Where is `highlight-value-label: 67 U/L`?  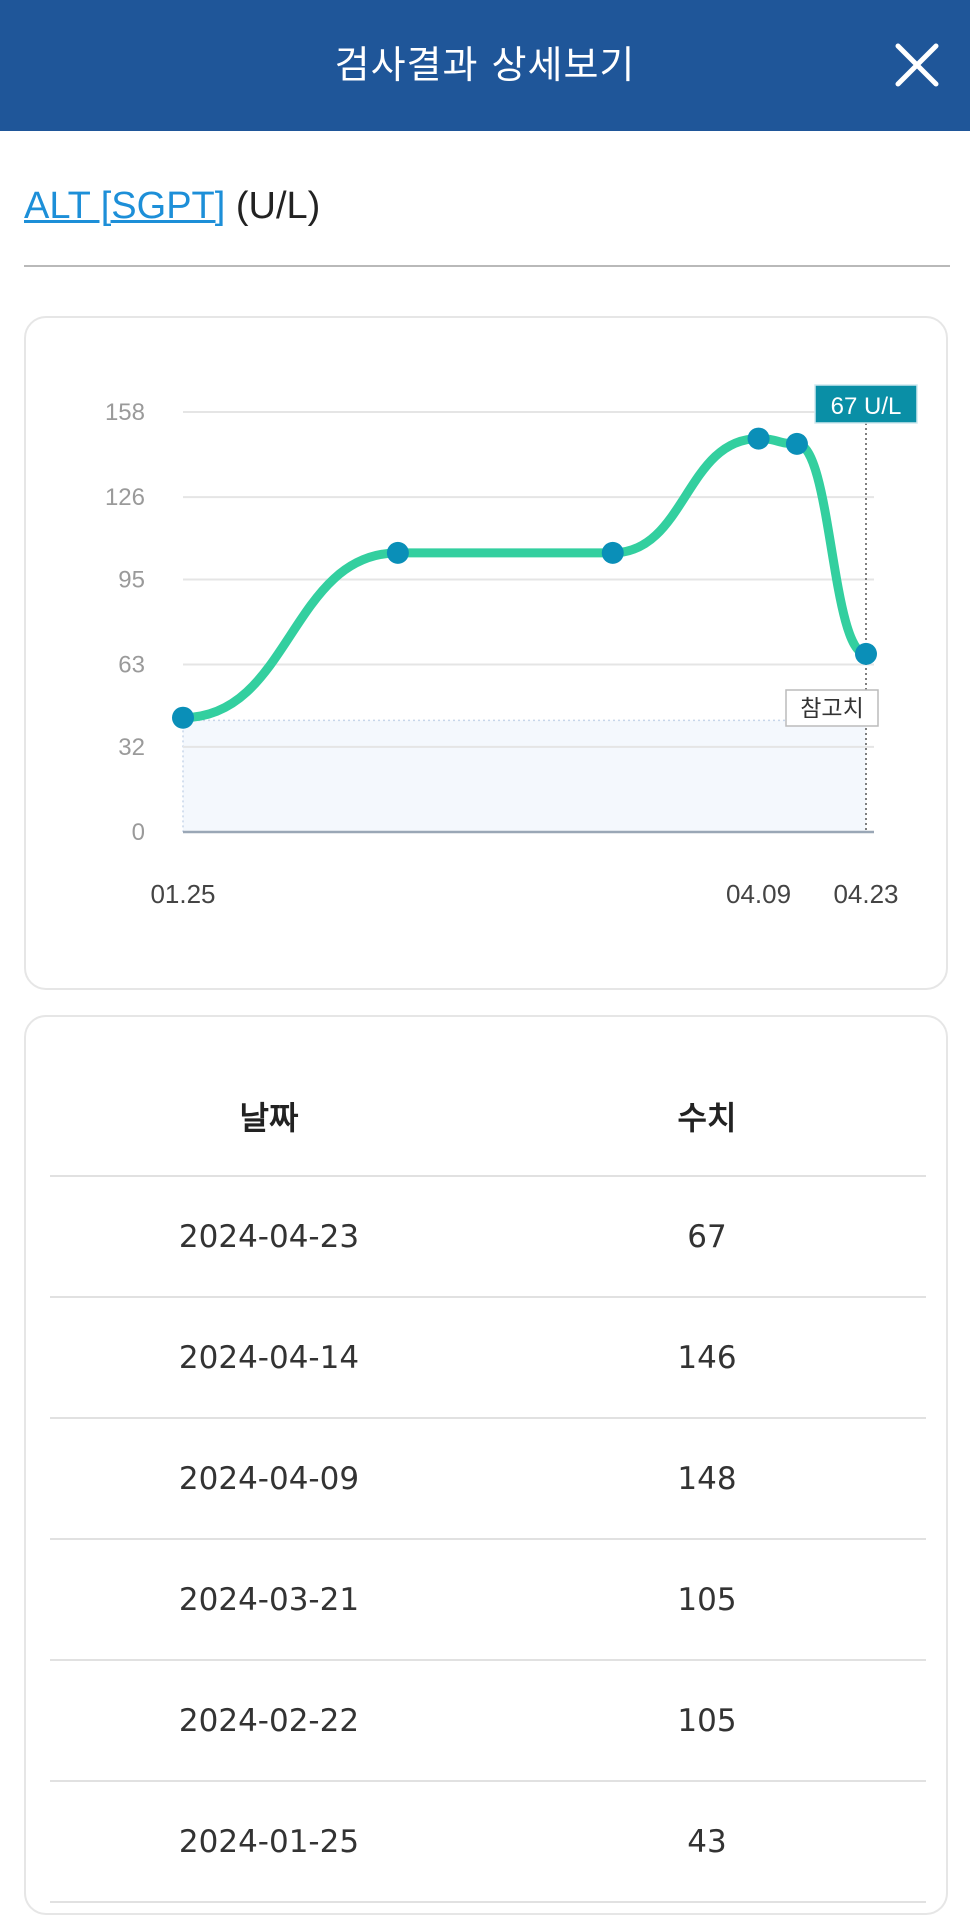 highlight-value-label: 67 U/L is located at coordinates (866, 406).